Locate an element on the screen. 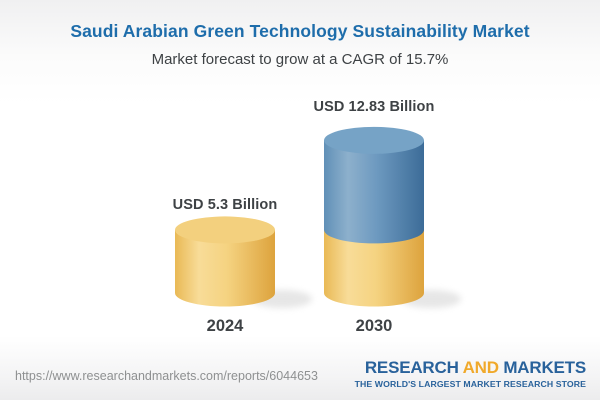  logo-wordmark: RESEARCH AND MARKETS is located at coordinates (470, 367).